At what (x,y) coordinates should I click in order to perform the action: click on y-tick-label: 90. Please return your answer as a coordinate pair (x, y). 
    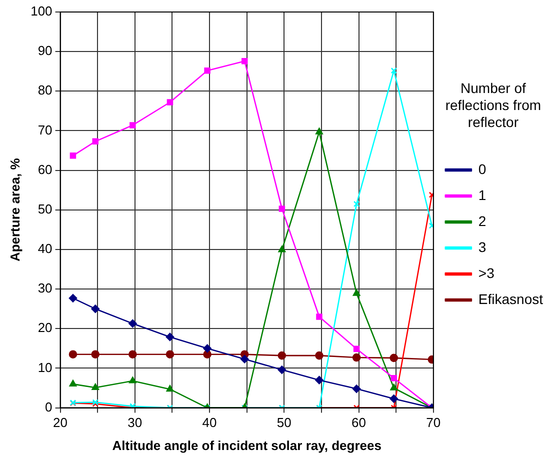
    Looking at the image, I should click on (45, 50).